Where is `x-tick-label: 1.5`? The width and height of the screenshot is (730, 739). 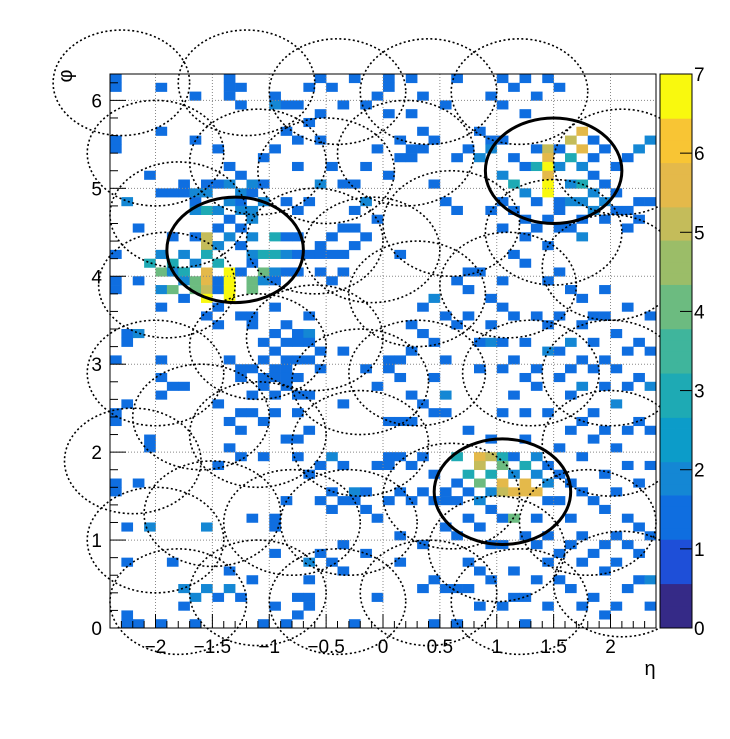
x-tick-label: 1.5 is located at coordinates (553, 647).